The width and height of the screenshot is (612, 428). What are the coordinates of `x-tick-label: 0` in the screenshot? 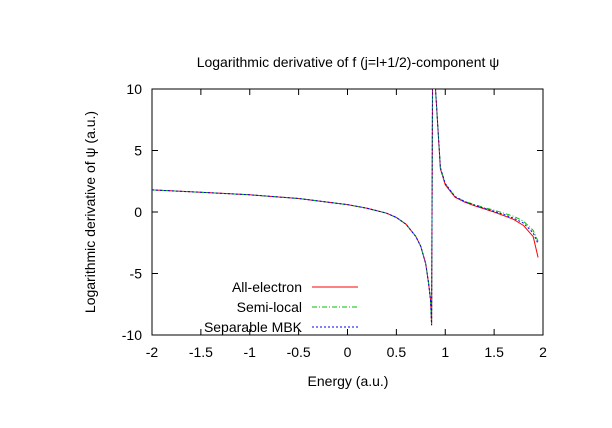 It's located at (348, 352).